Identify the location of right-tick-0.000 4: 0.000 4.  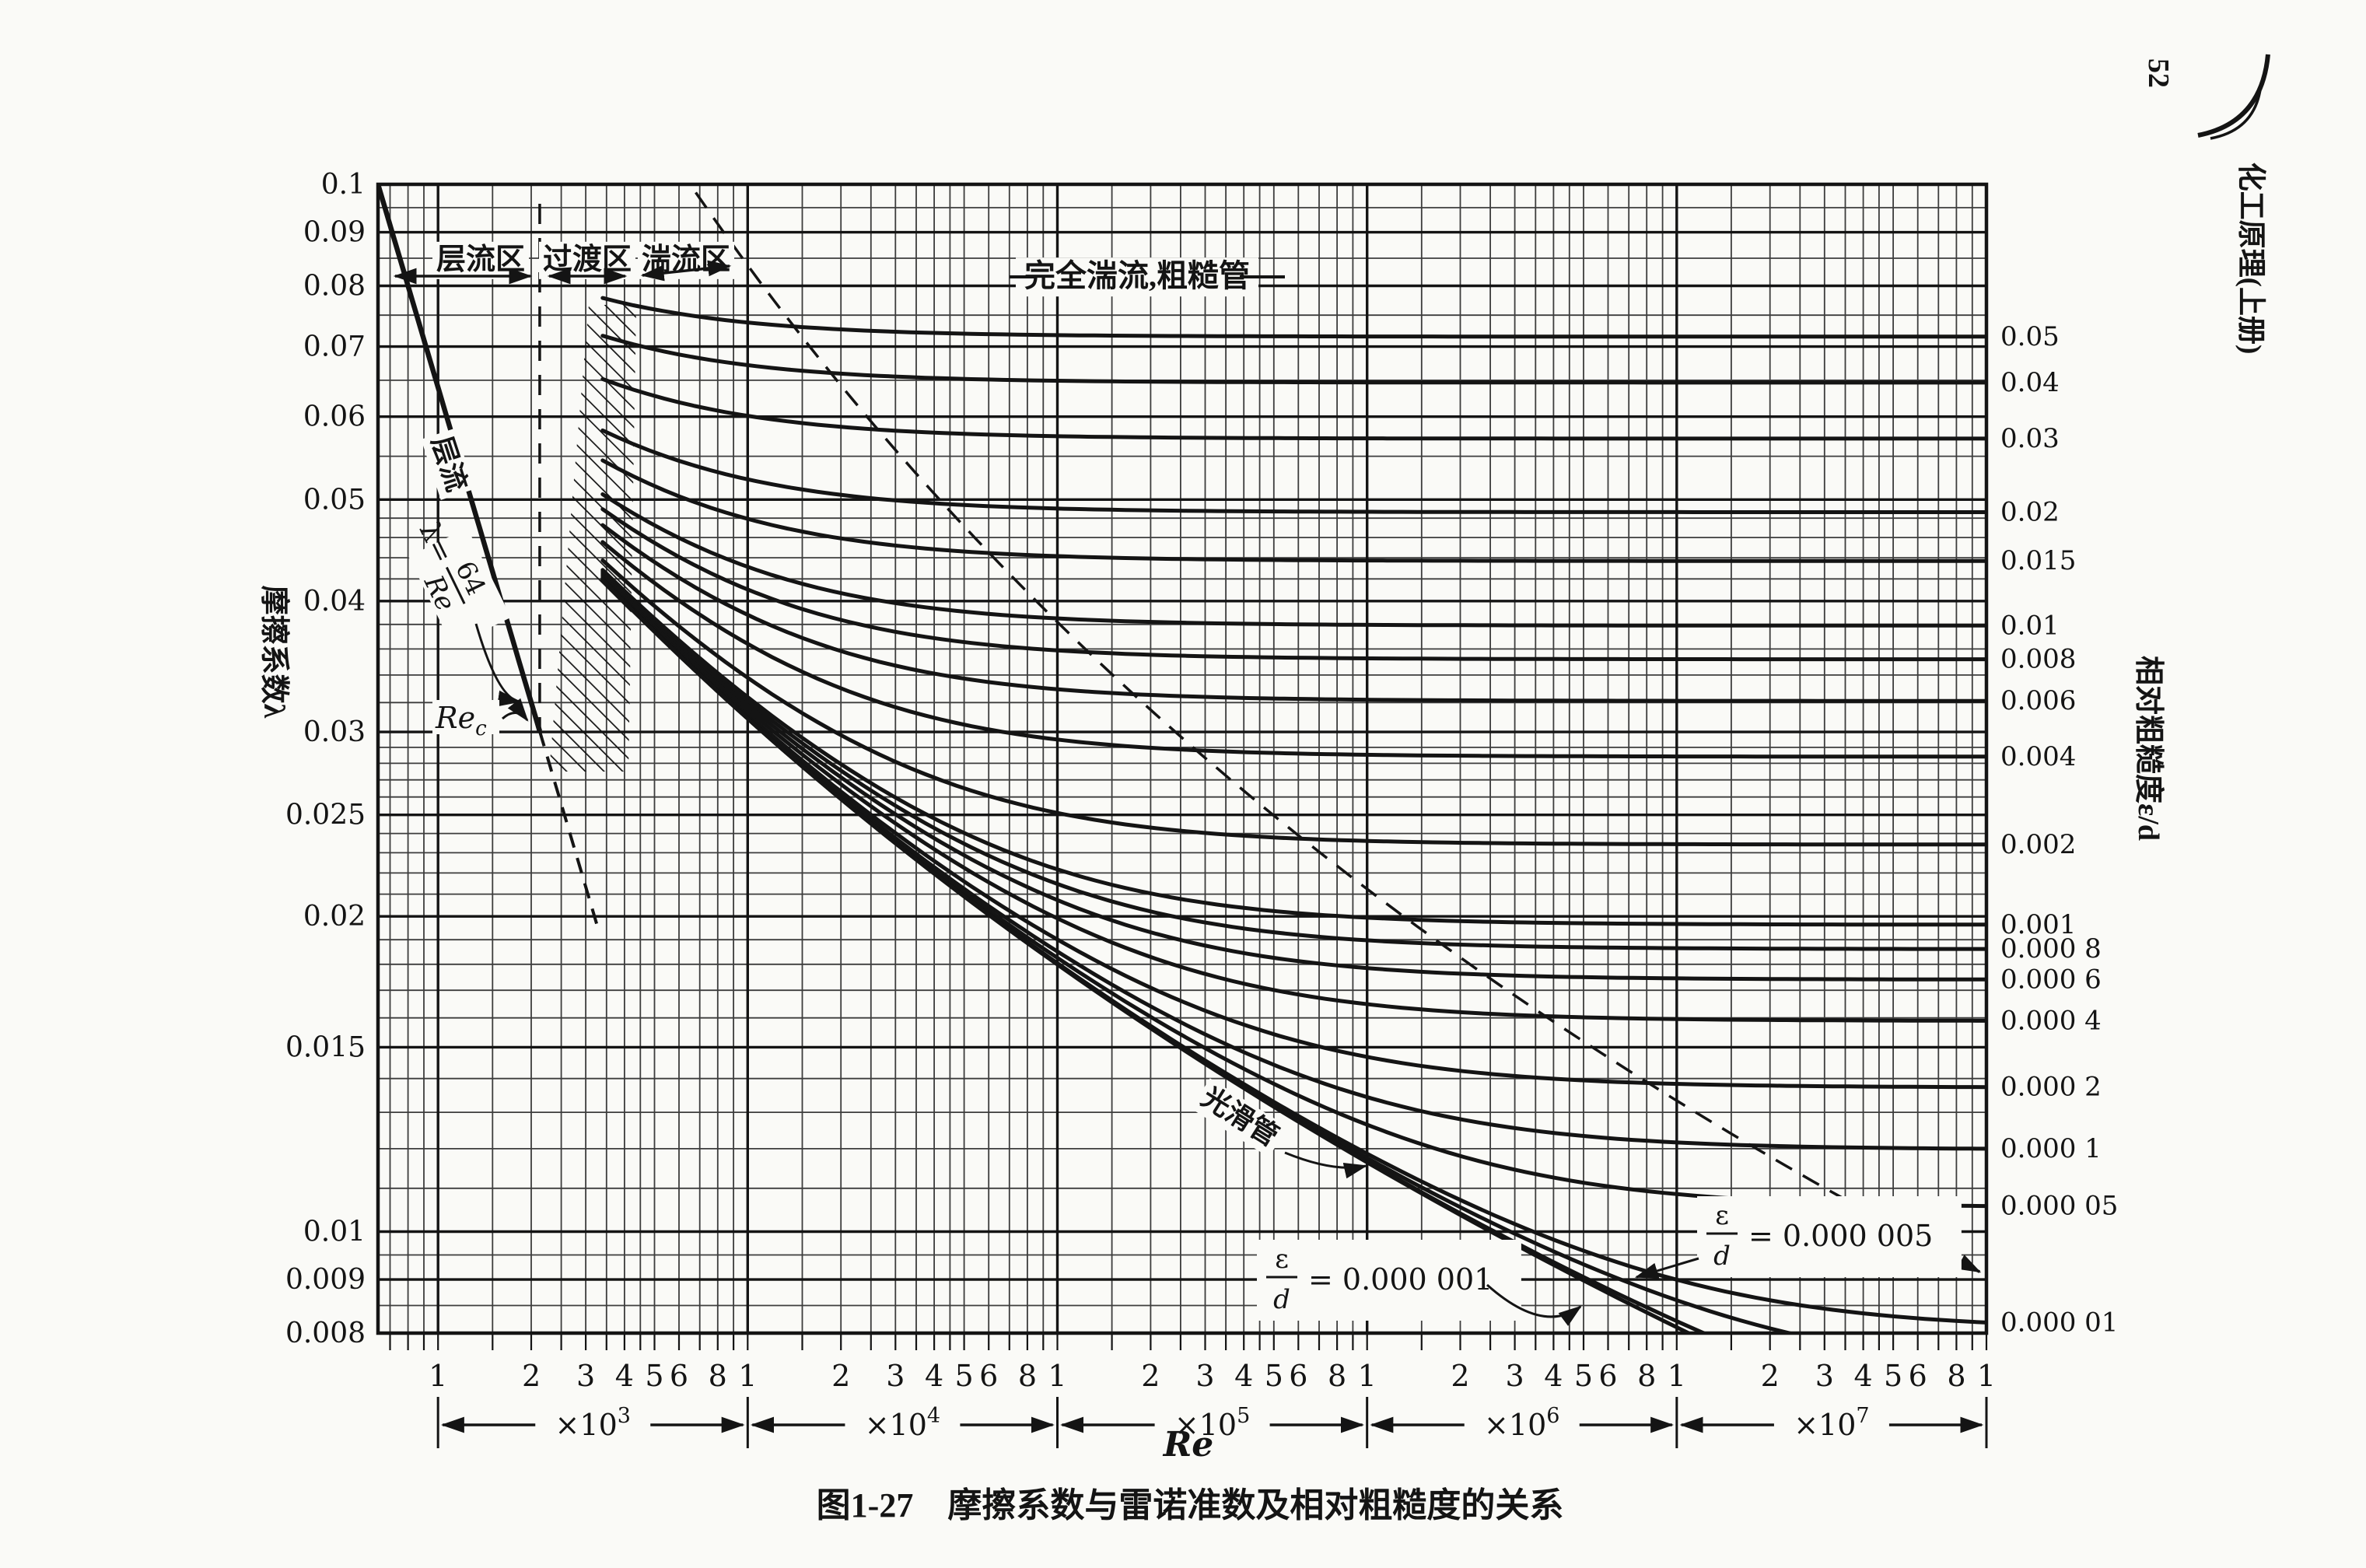
(2051, 1021).